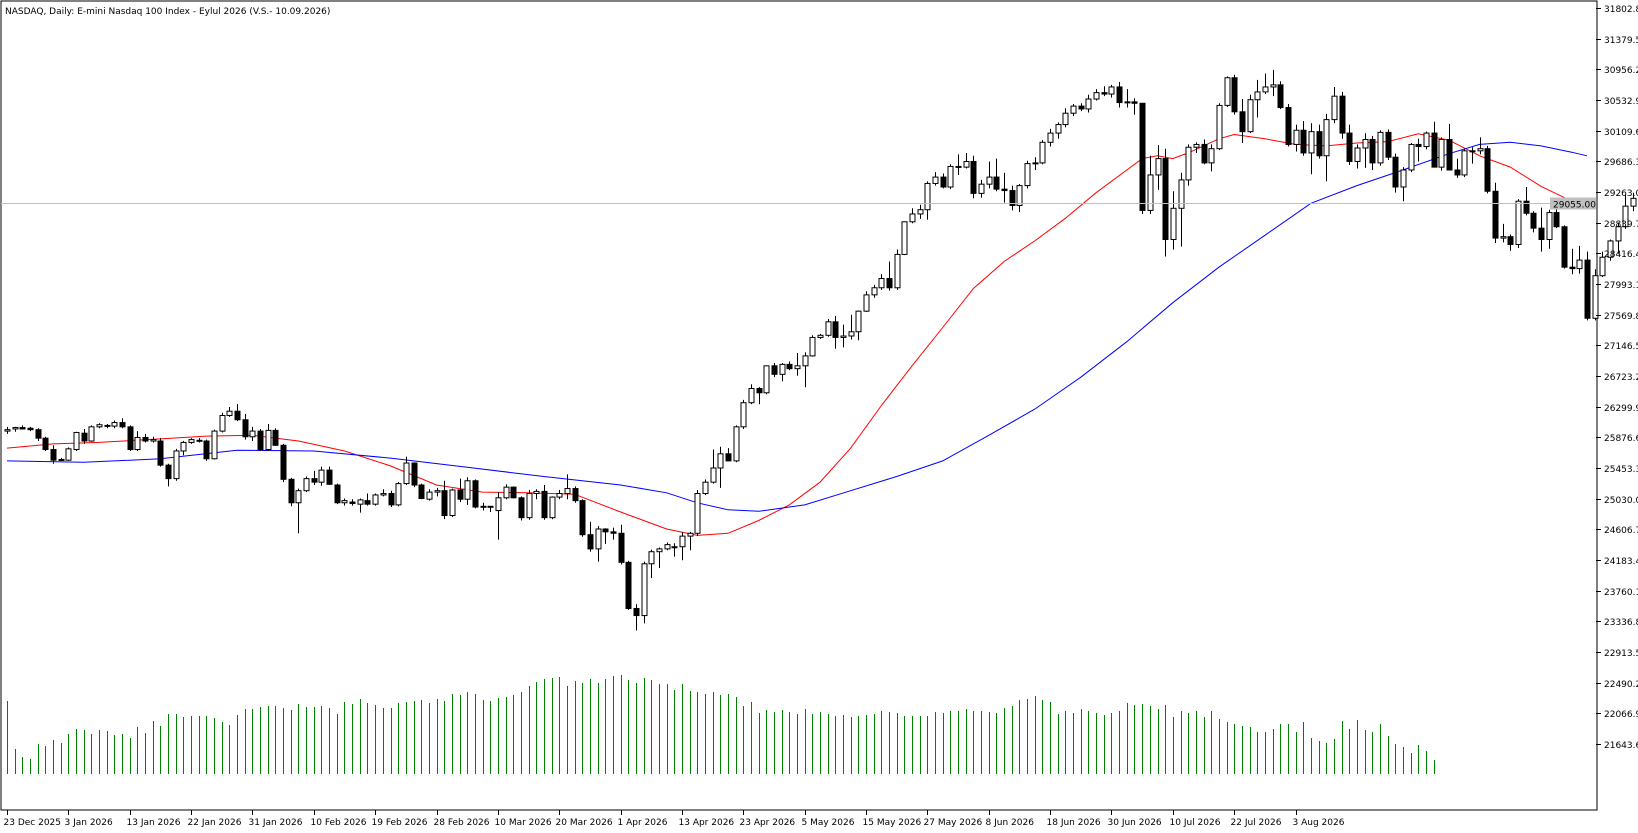  I want to click on x-tick-label: 23 Apr 2026, so click(768, 823).